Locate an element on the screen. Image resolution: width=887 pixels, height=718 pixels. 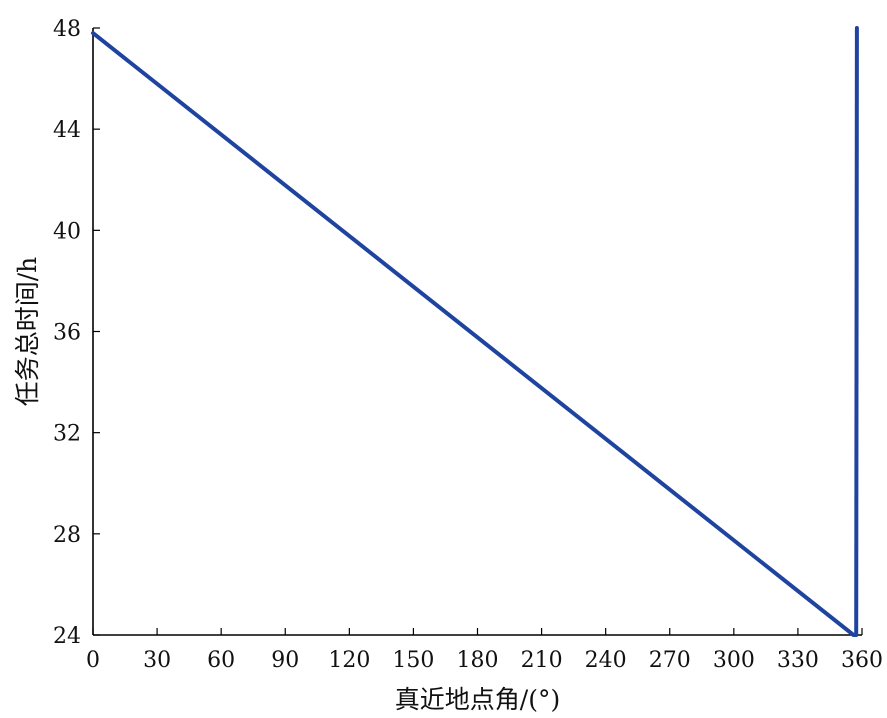
x-tick-label: 180 is located at coordinates (478, 660).